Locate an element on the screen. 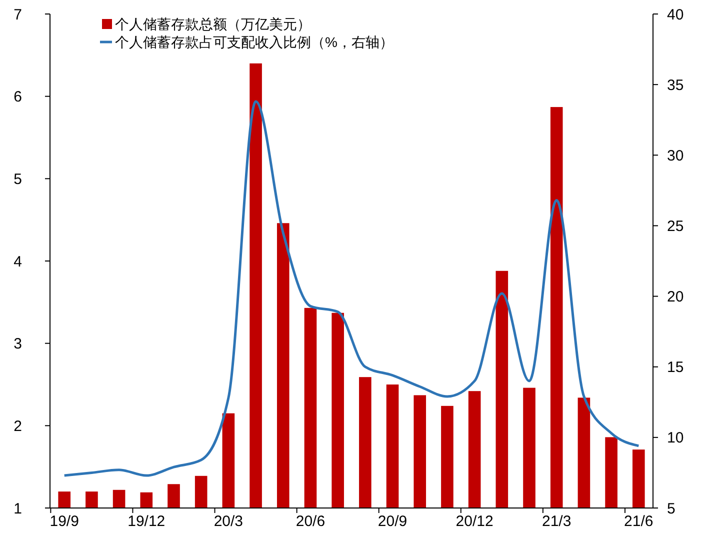 This screenshot has height=536, width=715. x-tick-label: 19/12 is located at coordinates (147, 521).